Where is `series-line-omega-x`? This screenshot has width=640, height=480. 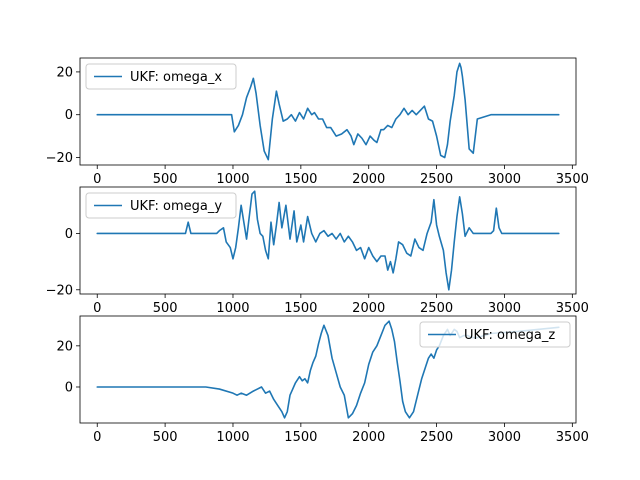 series-line-omega-x is located at coordinates (328, 111).